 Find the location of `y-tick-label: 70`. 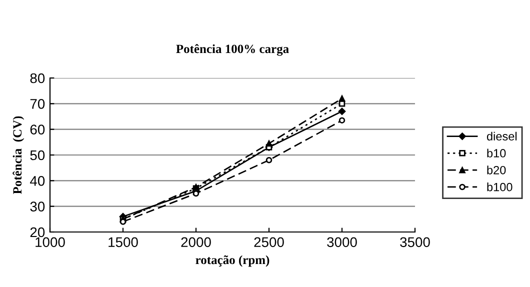

y-tick-label: 70 is located at coordinates (37, 104).